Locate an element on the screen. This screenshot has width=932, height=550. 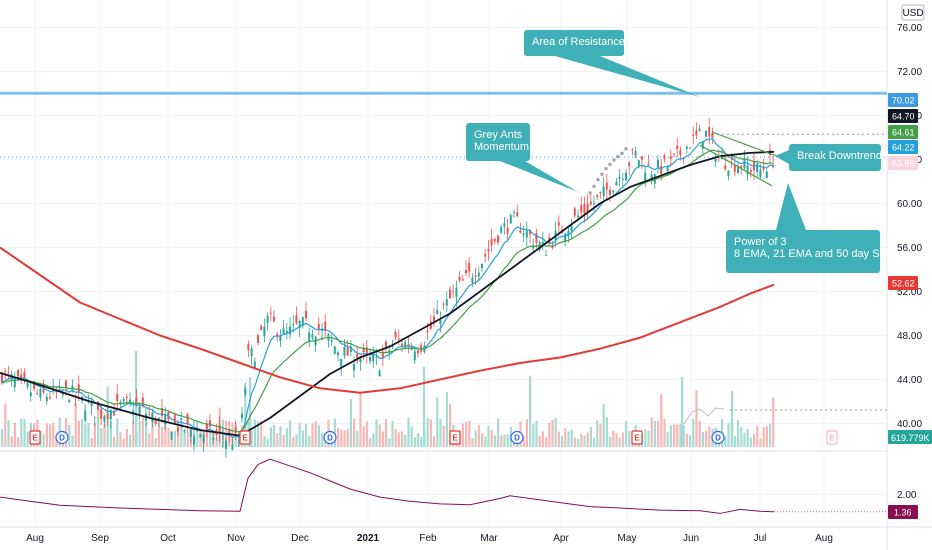
price-tick-label: 48.00 is located at coordinates (909, 336).